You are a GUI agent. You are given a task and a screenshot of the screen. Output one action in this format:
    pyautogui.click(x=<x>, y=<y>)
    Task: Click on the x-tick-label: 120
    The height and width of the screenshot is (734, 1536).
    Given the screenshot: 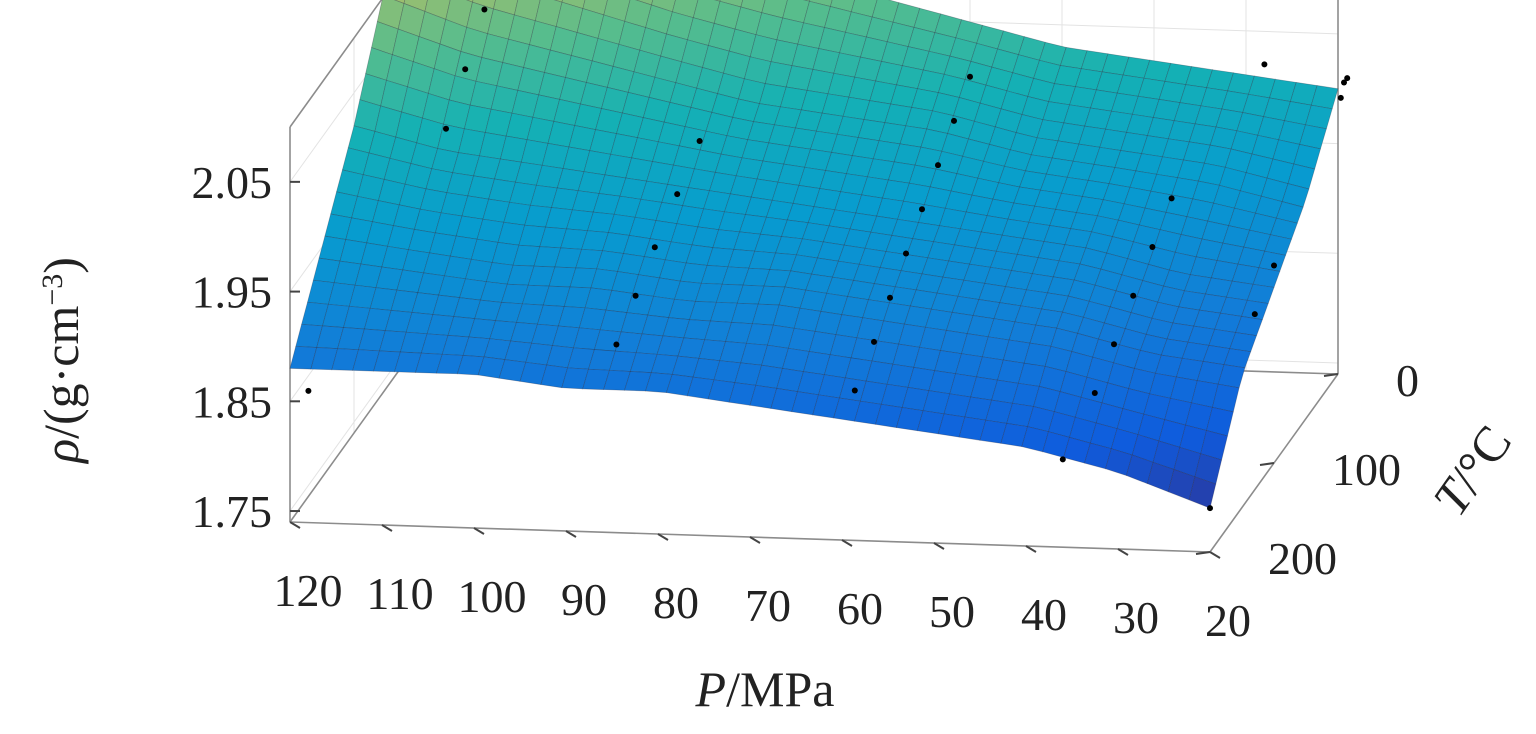 What is the action you would take?
    pyautogui.click(x=308, y=590)
    